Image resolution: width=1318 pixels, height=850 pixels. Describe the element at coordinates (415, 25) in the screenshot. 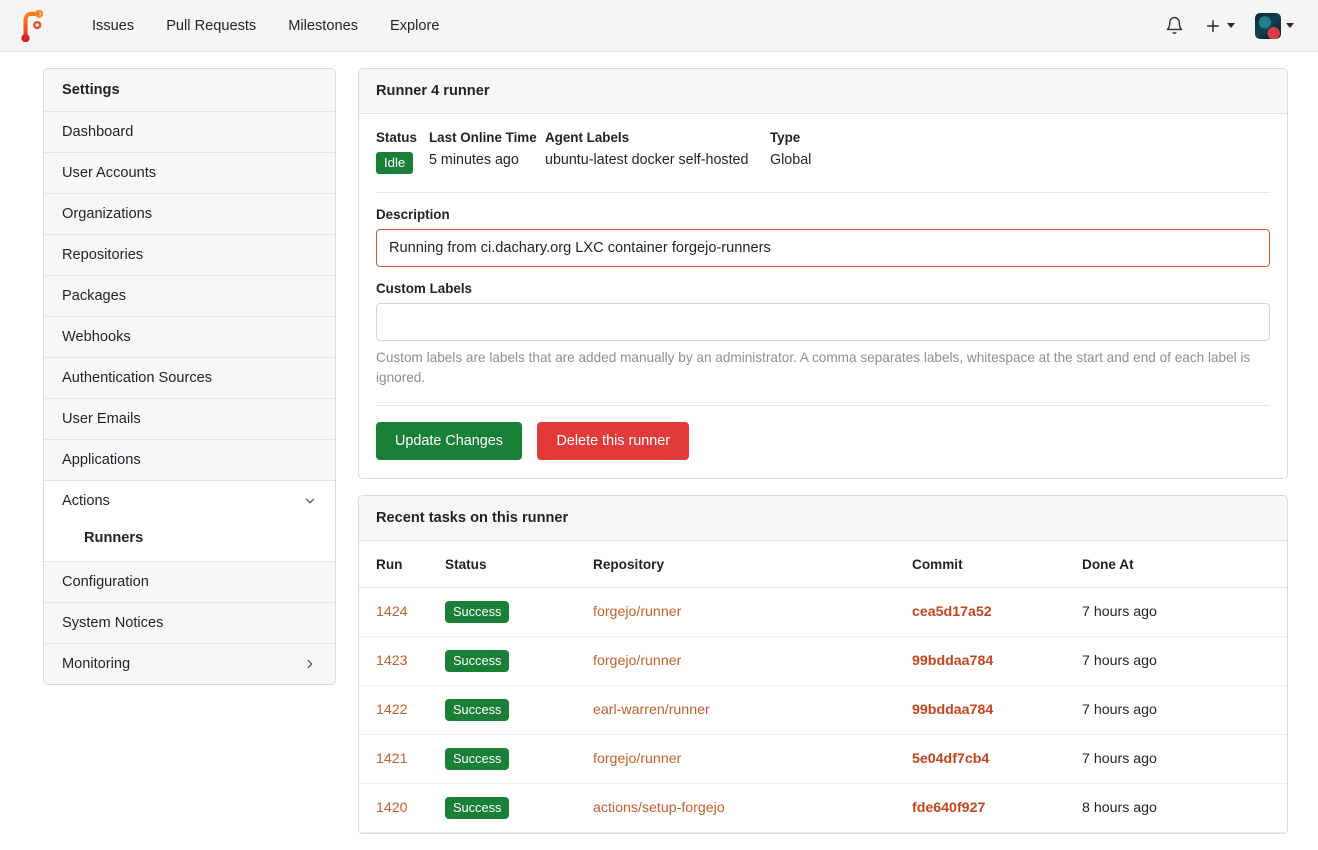

I see `nav-link-explore: Explore` at that location.